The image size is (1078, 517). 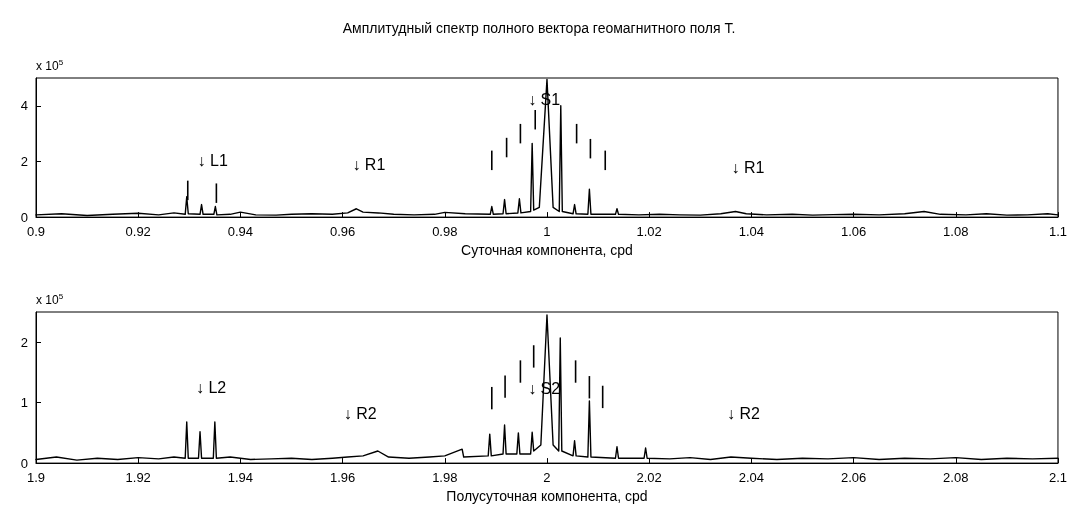 I want to click on chart-title: Амплитудный спектр полного вектора геомагнитного поля Т., so click(x=539, y=28).